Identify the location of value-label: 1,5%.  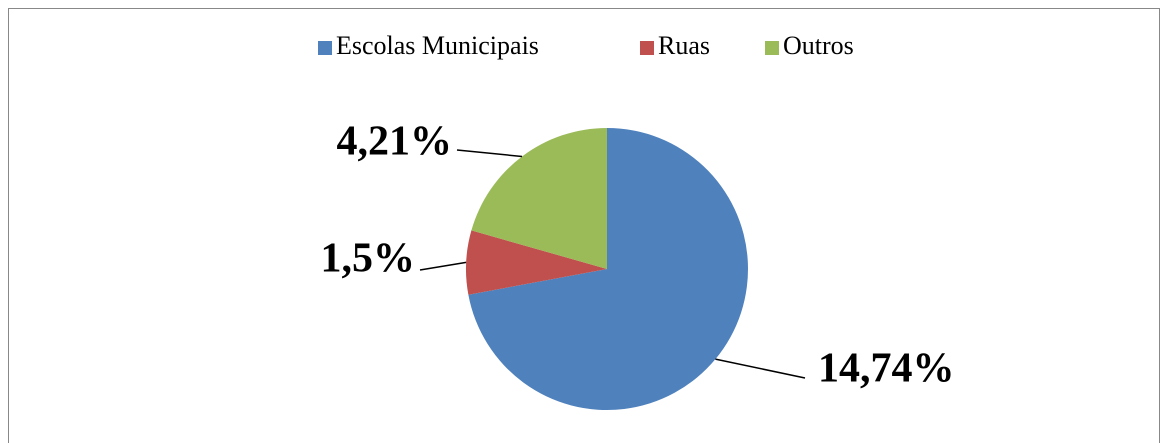
(368, 259).